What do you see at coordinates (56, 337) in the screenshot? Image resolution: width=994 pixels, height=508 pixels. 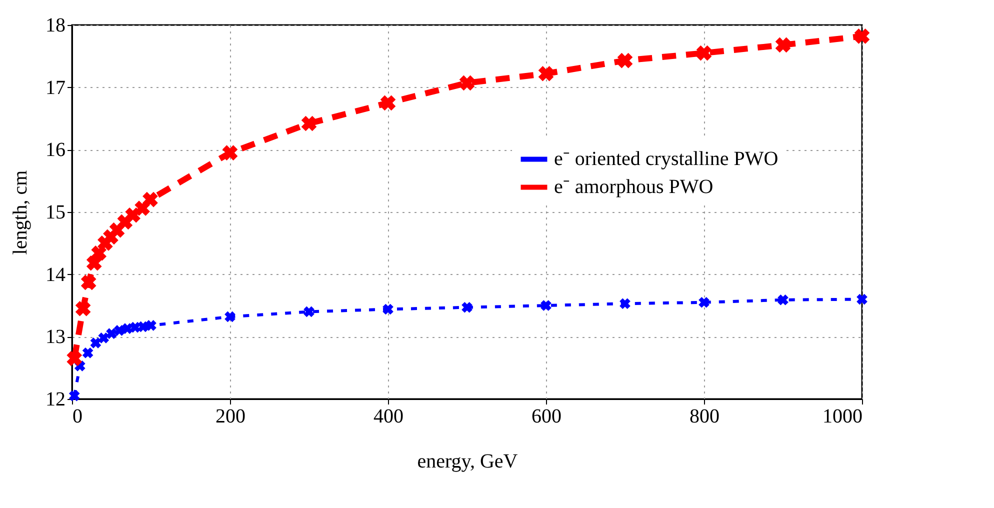 I see `y-tick-label: 13` at bounding box center [56, 337].